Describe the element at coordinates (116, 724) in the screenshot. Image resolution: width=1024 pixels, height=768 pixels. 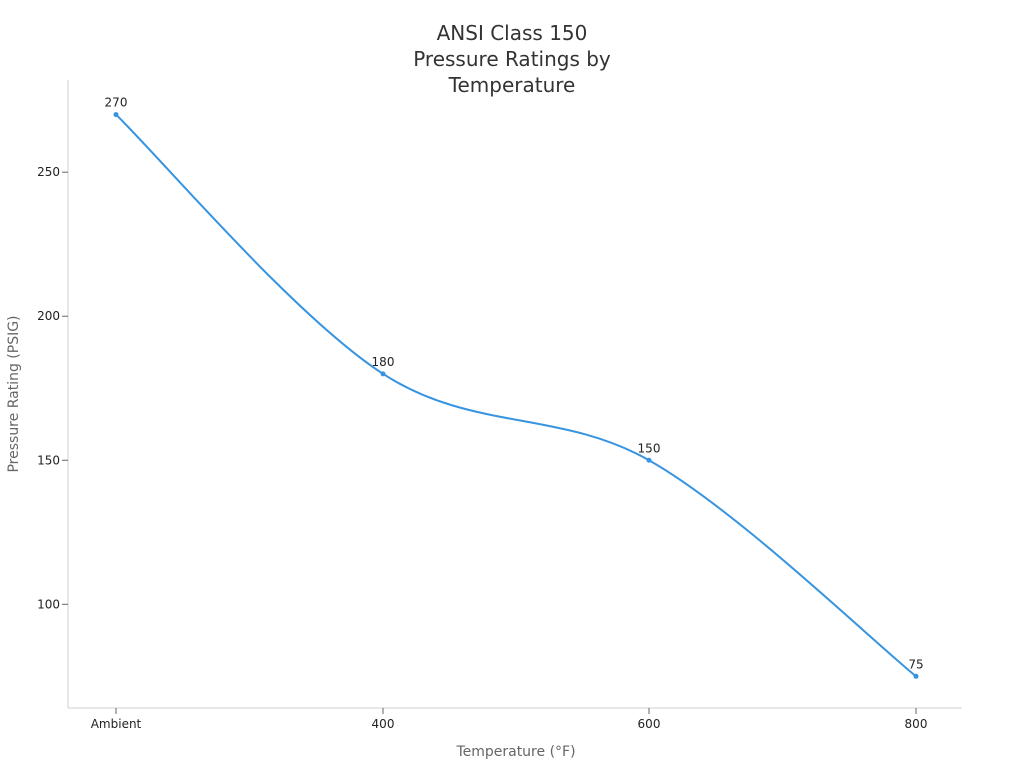
I see `x-tick-label: Ambient` at that location.